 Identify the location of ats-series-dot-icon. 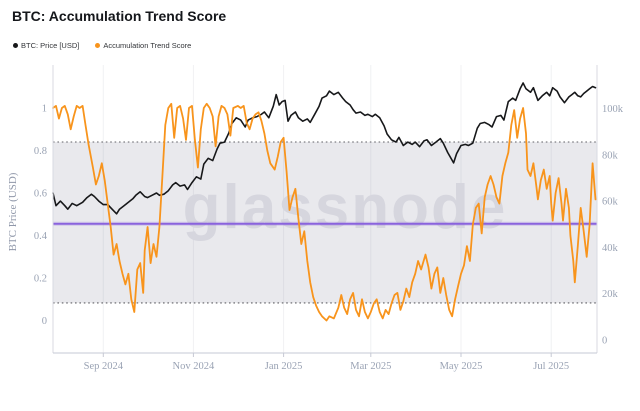
(98, 45).